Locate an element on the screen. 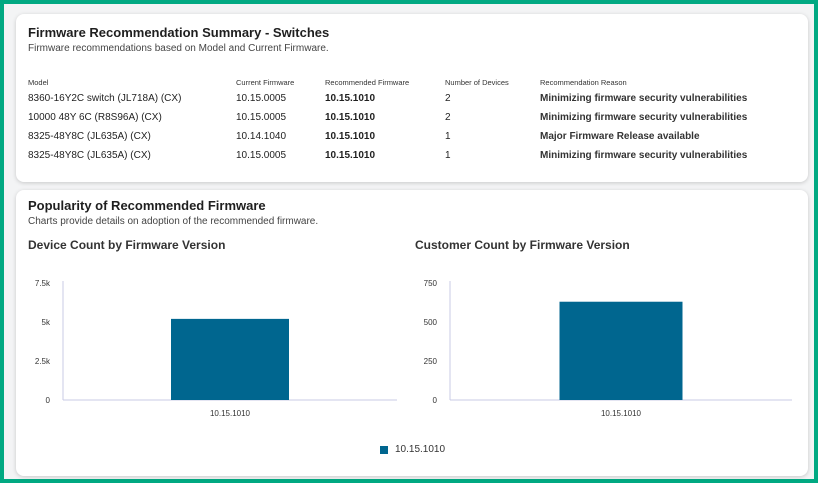  legend-swatch is located at coordinates (384, 449).